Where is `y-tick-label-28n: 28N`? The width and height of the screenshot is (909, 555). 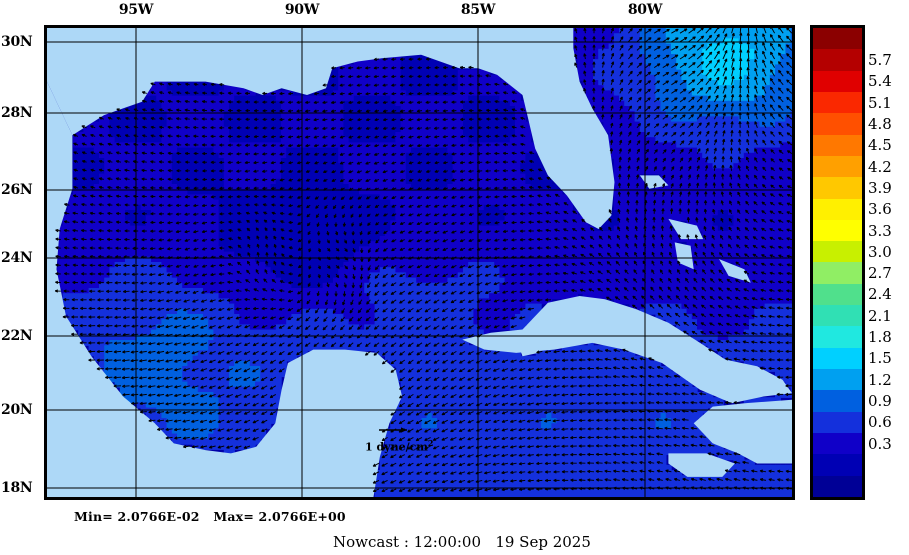 y-tick-label-28n: 28N is located at coordinates (17, 113).